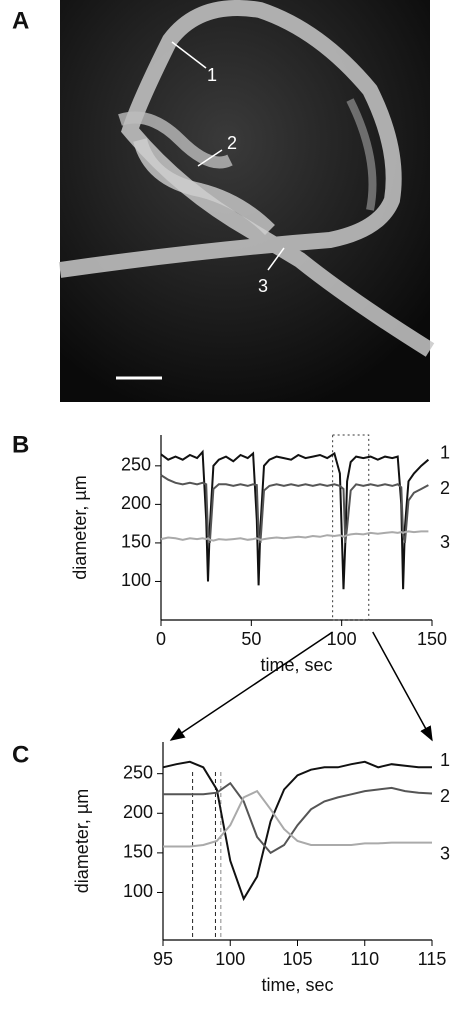 The width and height of the screenshot is (457, 1009). Describe the element at coordinates (20, 754) in the screenshot. I see `panel-label: C` at that location.